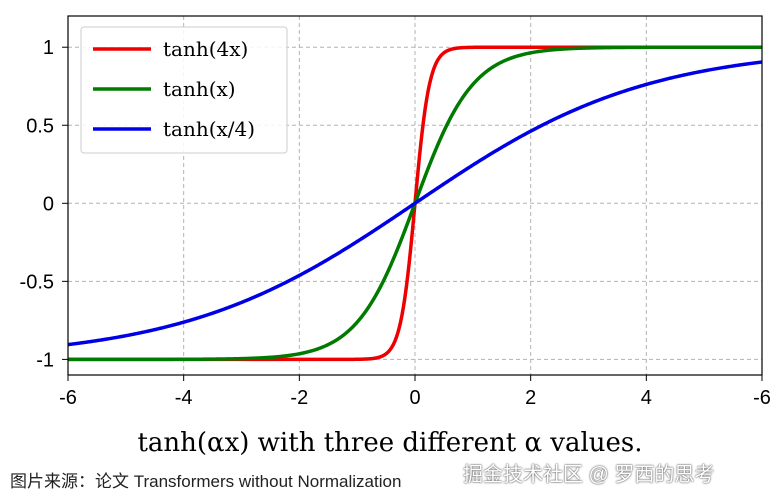  Describe the element at coordinates (40, 126) in the screenshot. I see `y-tick-label: 0.5` at that location.